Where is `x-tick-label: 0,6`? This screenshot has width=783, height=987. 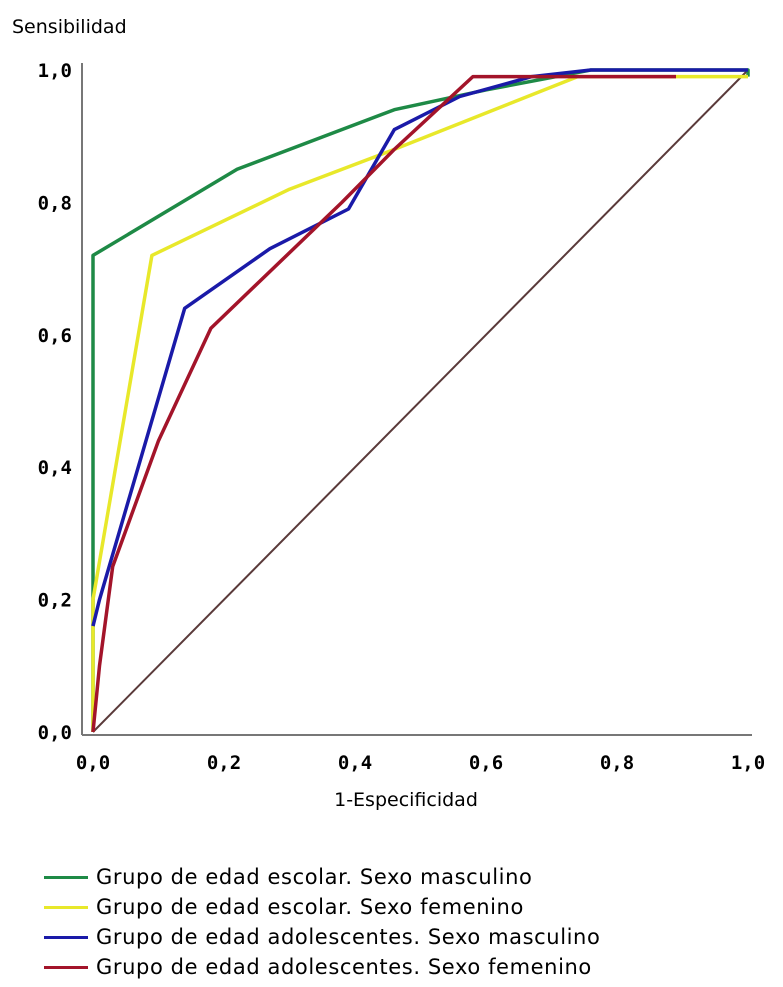
x-tick-label: 0,6 is located at coordinates (486, 763).